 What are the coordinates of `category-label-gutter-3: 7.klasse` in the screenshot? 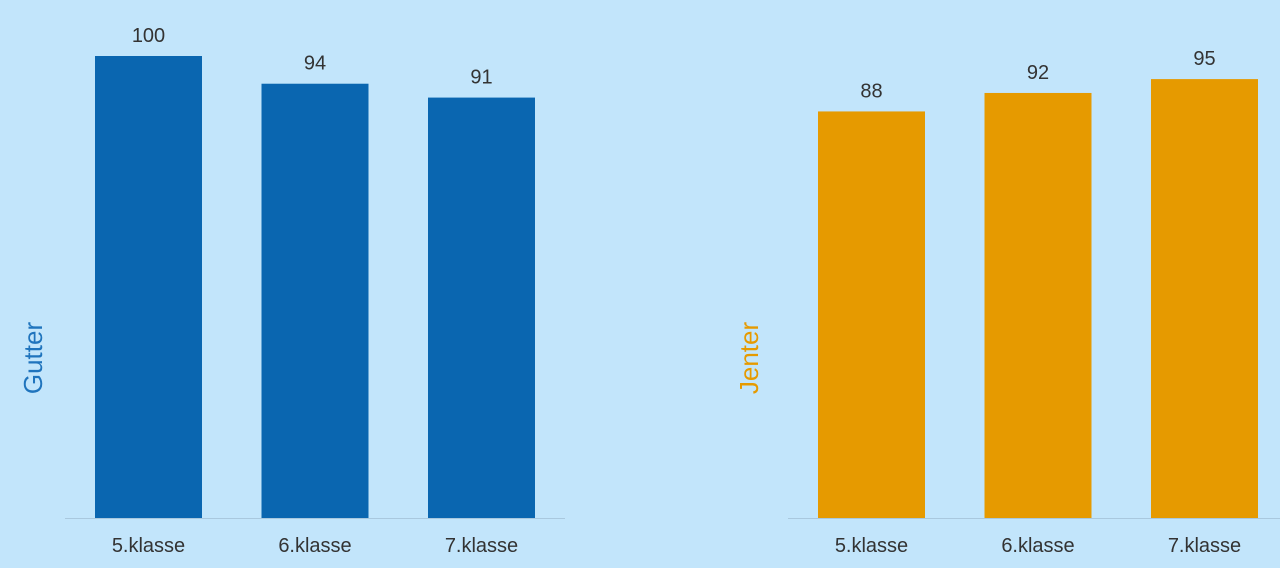 It's located at (481, 546).